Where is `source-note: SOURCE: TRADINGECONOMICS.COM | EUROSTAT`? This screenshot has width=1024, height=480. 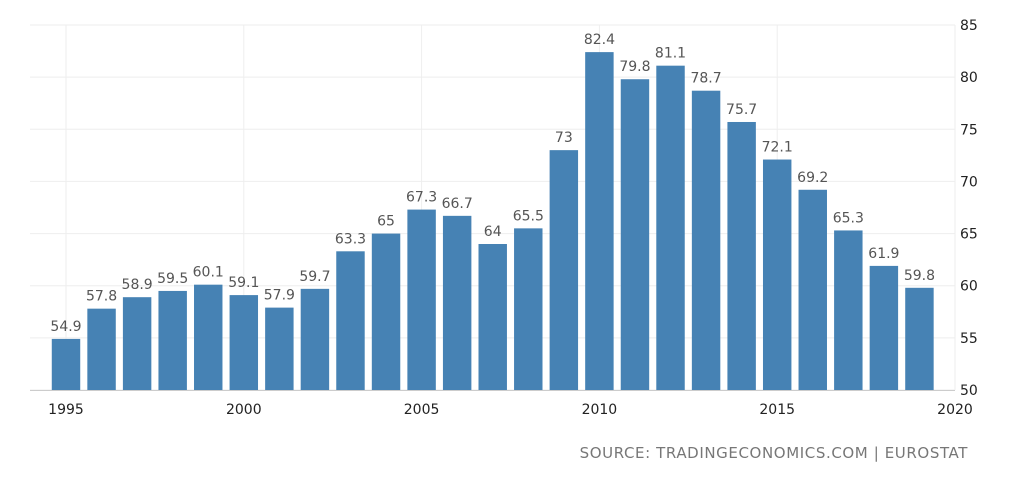
source-note: SOURCE: TRADINGECONOMICS.COM | EUROSTAT is located at coordinates (773, 453).